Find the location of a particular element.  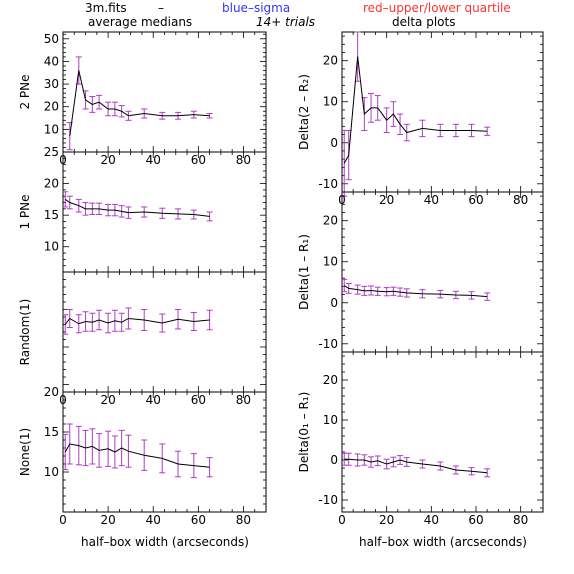

y-axis-label: None(1) is located at coordinates (25, 452).